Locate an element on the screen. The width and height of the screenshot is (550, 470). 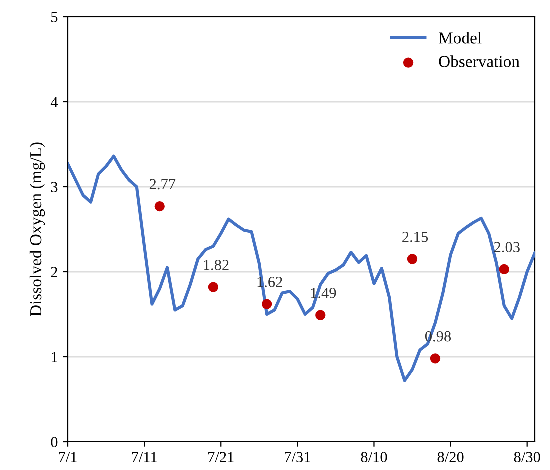
legend-label: Observation is located at coordinates (479, 62).